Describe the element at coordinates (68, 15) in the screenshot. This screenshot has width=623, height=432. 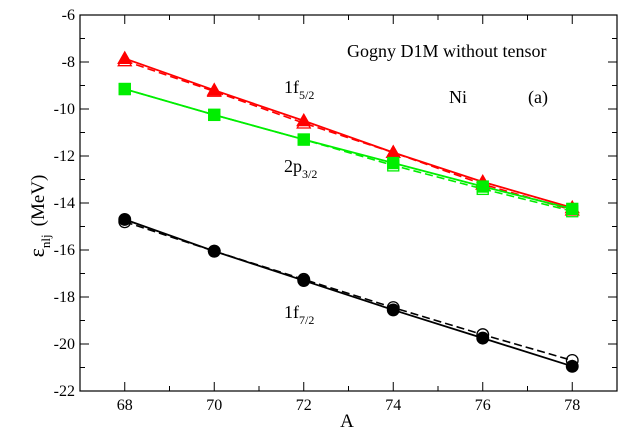
I see `y-tick-label: -6` at that location.